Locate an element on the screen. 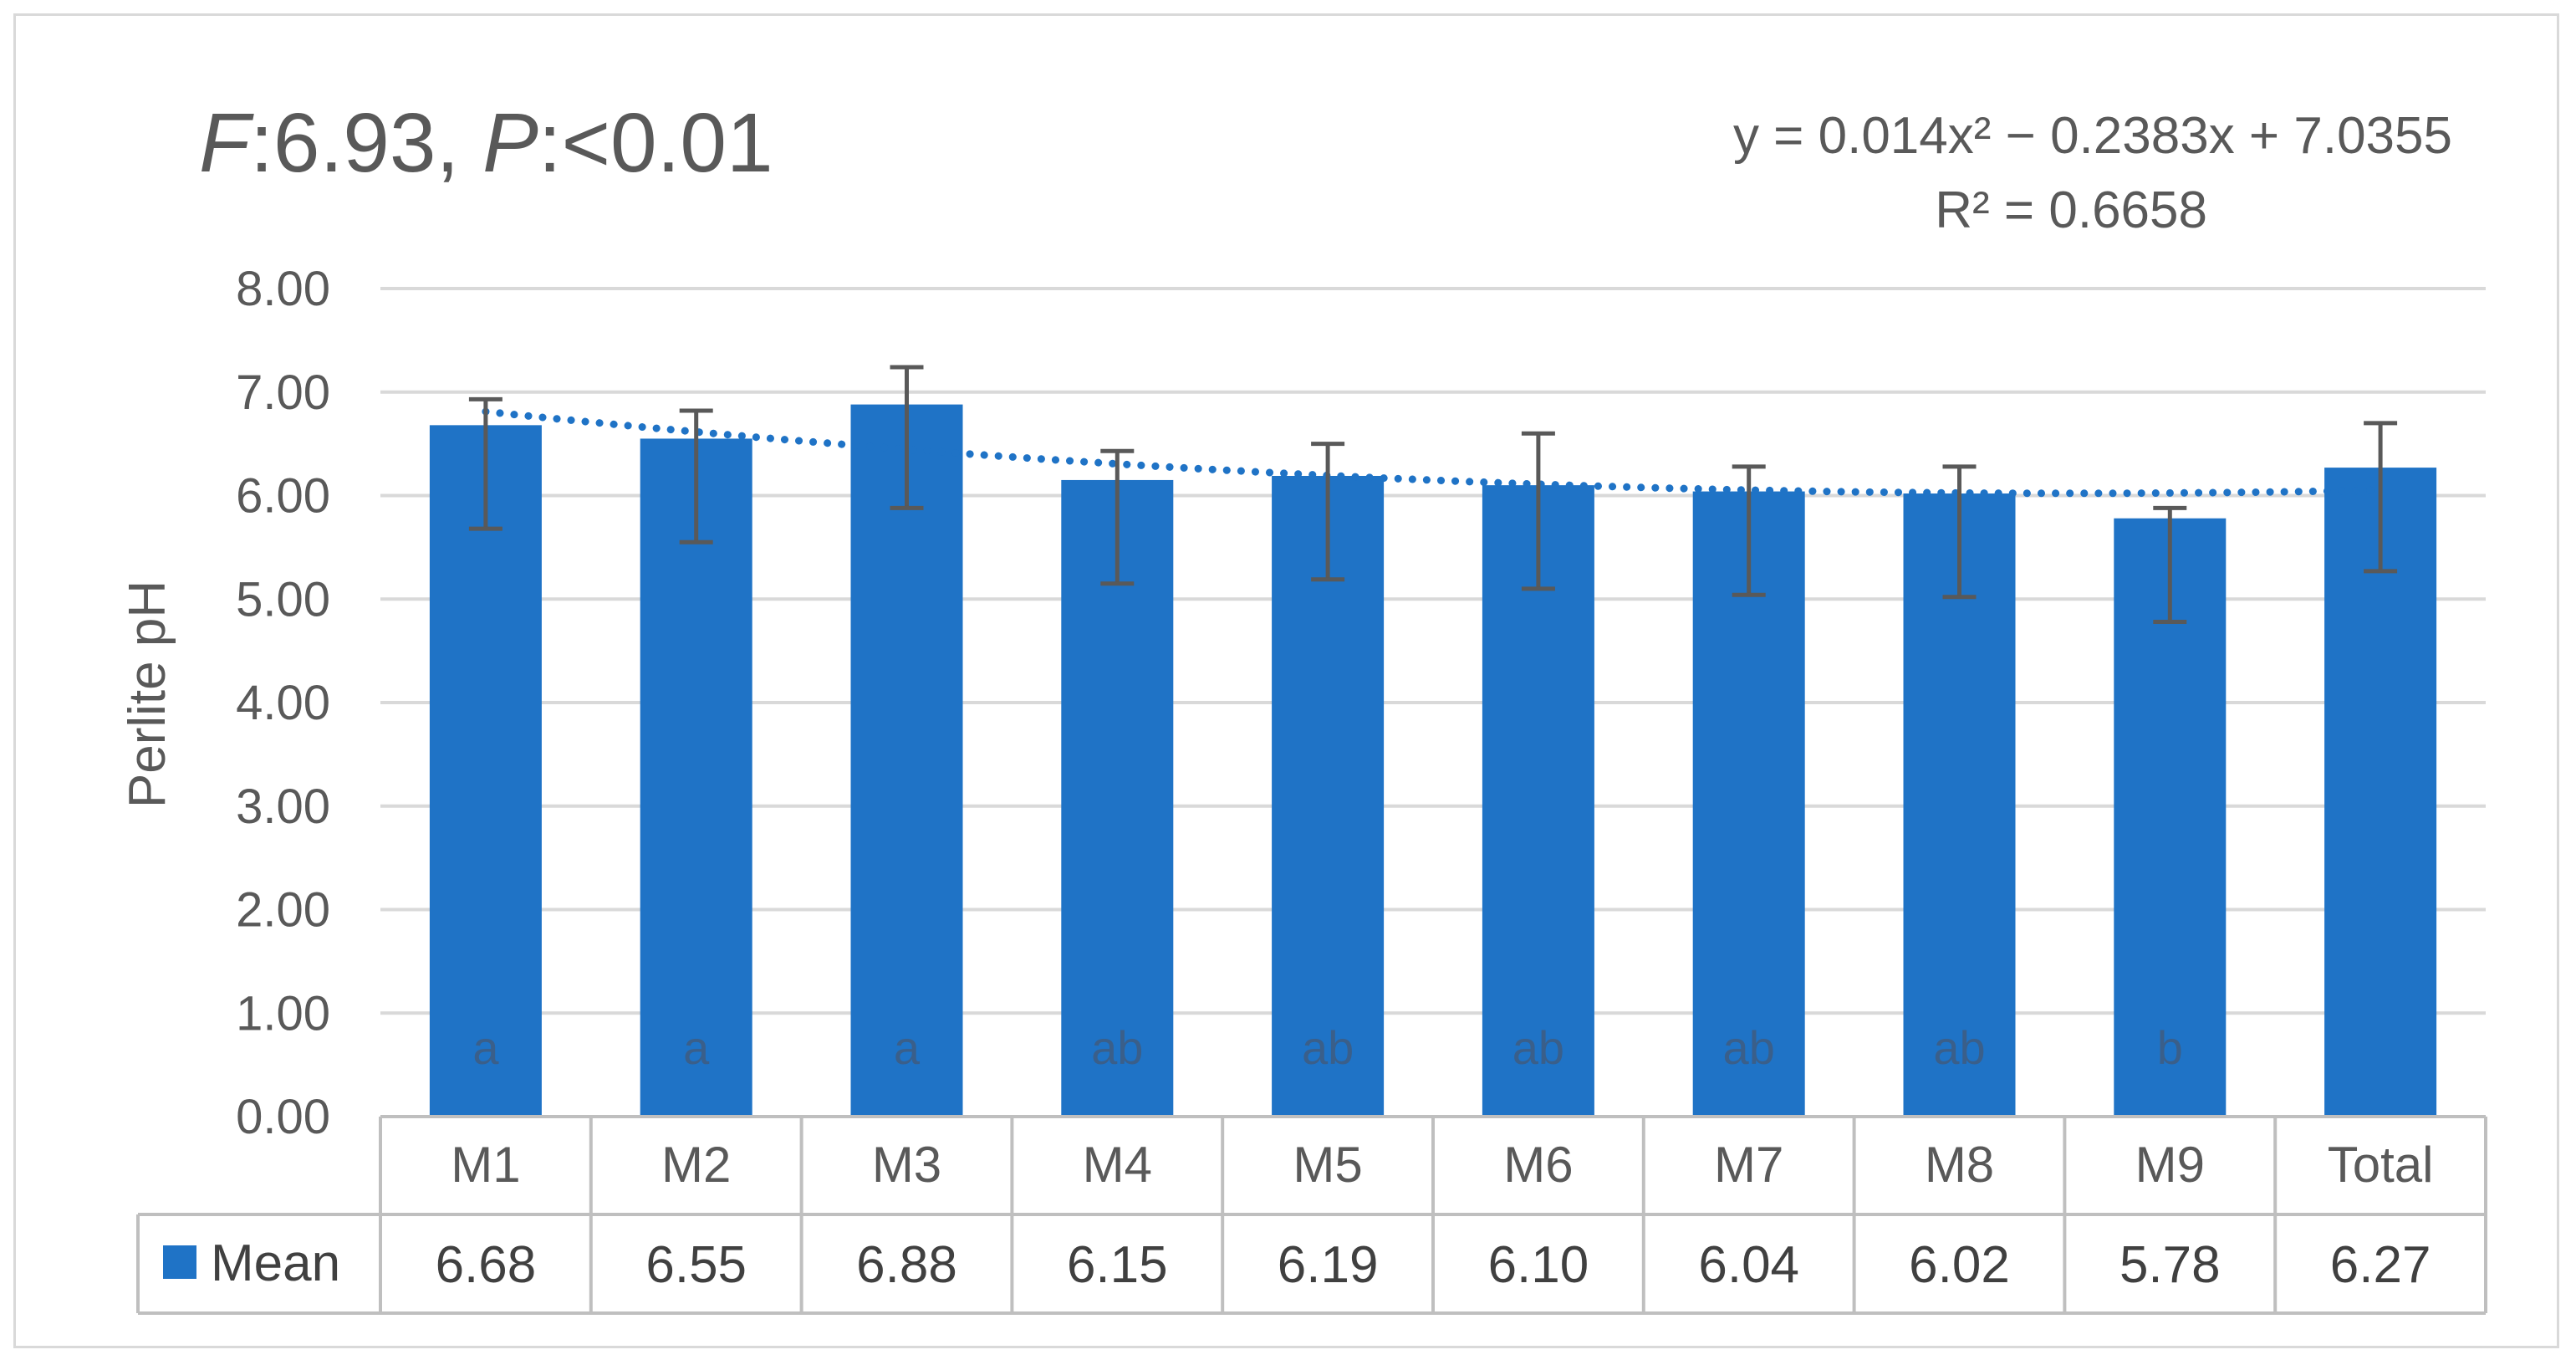 This screenshot has height=1365, width=2576. y-tick-label: 6.00 is located at coordinates (283, 496).